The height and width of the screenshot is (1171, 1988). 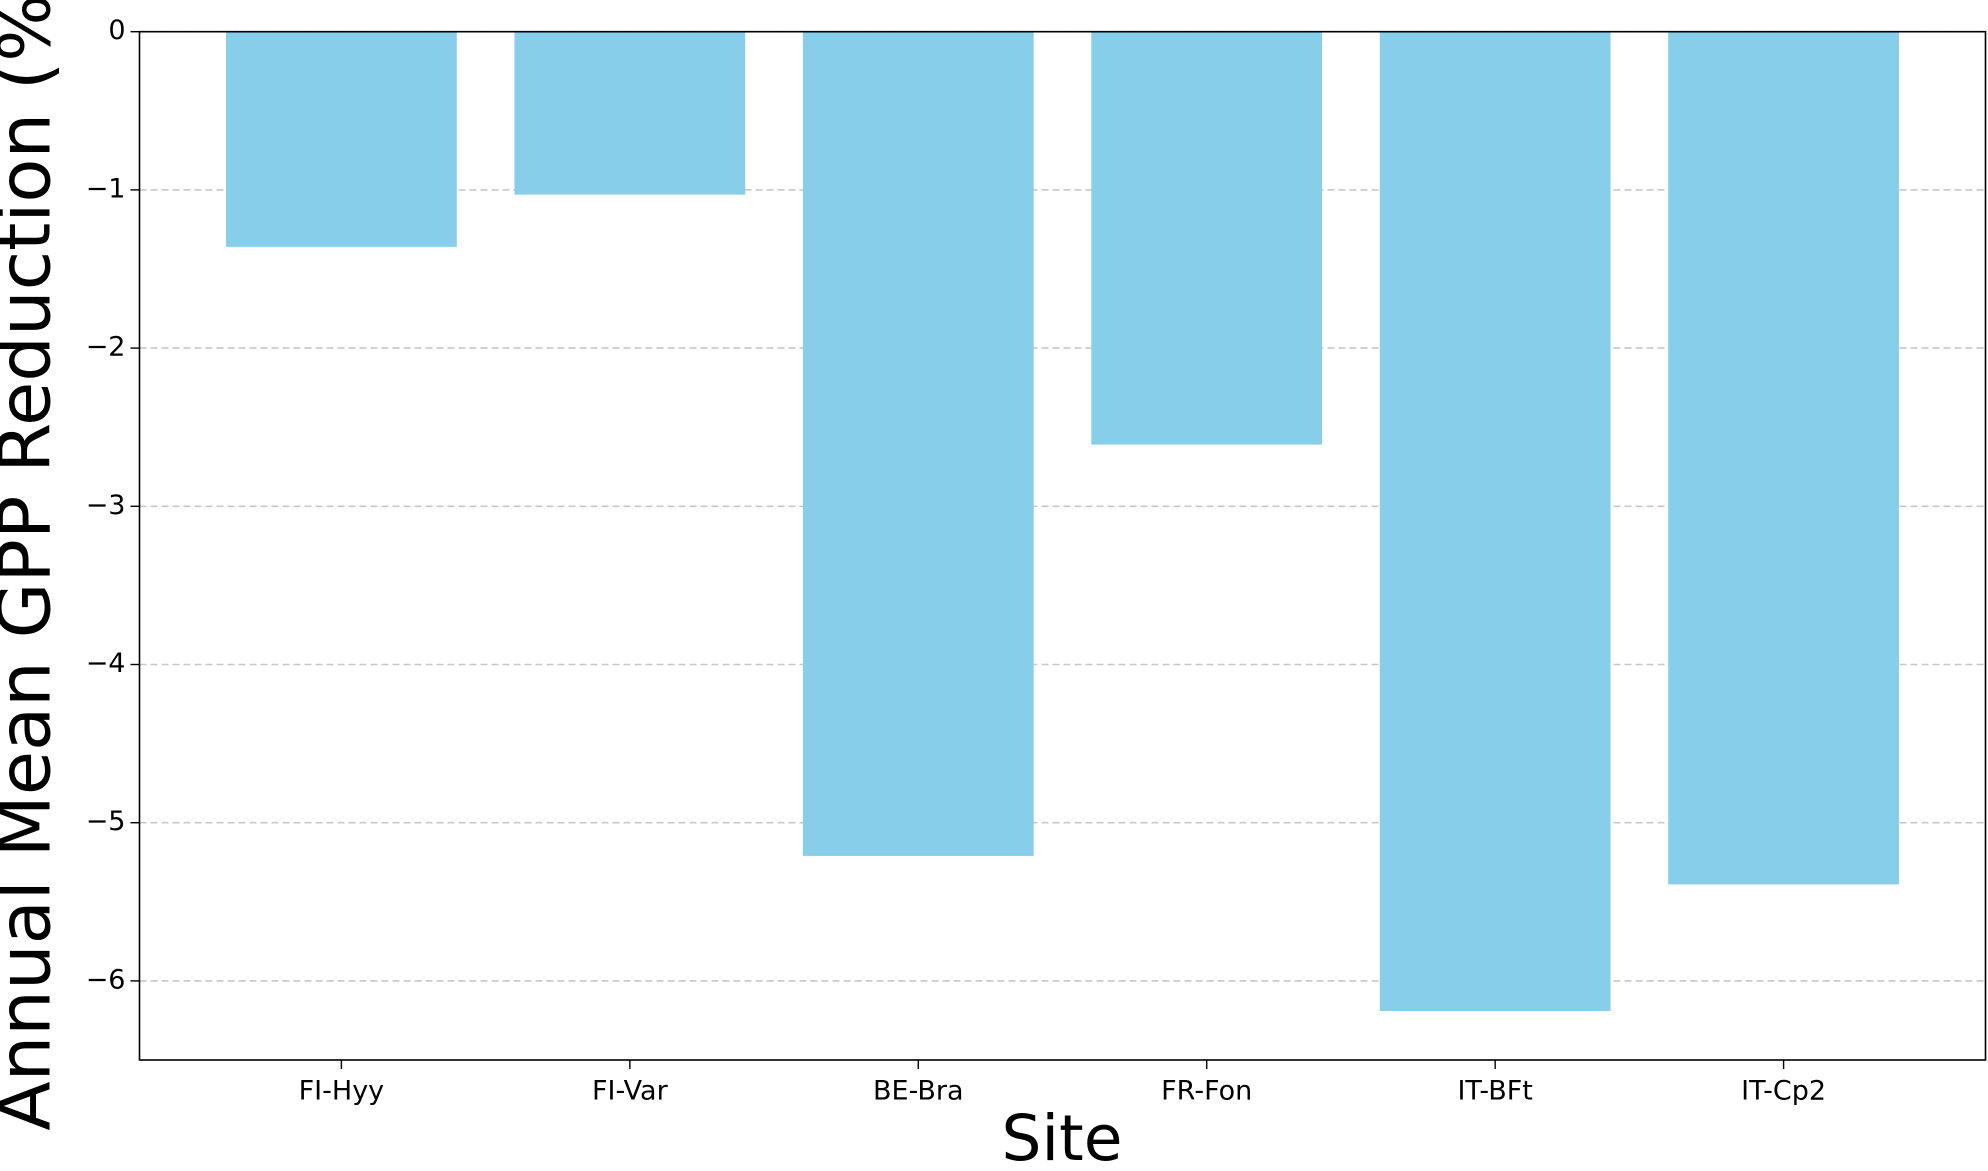 I want to click on y-tick-label: −6, so click(x=106, y=979).